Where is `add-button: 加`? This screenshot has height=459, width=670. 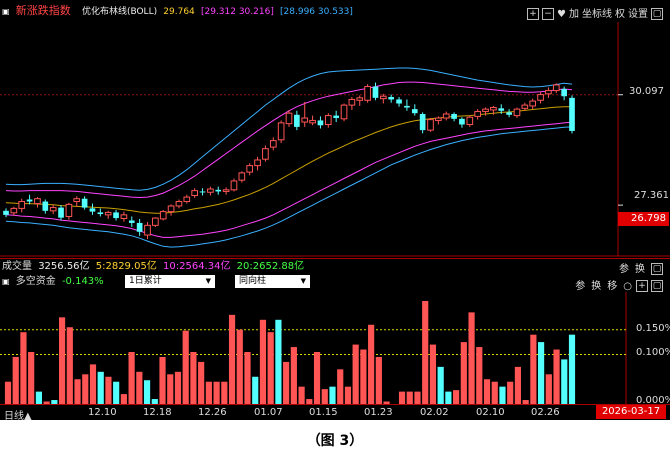
add-button: 加 is located at coordinates (574, 14).